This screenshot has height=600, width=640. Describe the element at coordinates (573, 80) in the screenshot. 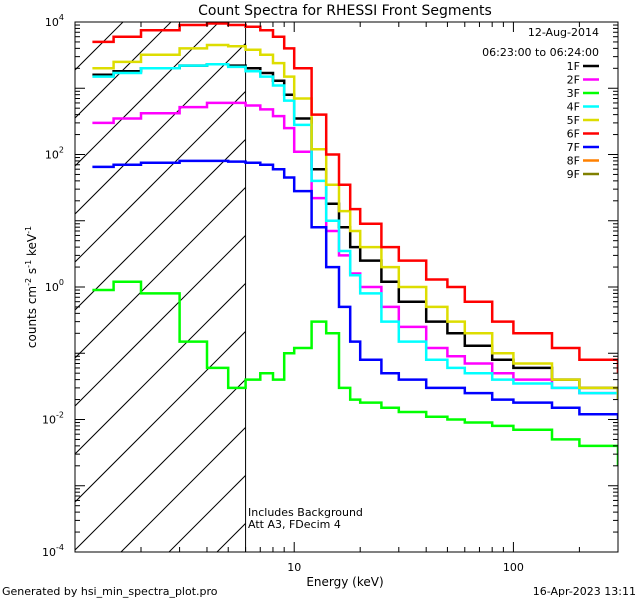

I see `legend-label-2F: 2F` at that location.